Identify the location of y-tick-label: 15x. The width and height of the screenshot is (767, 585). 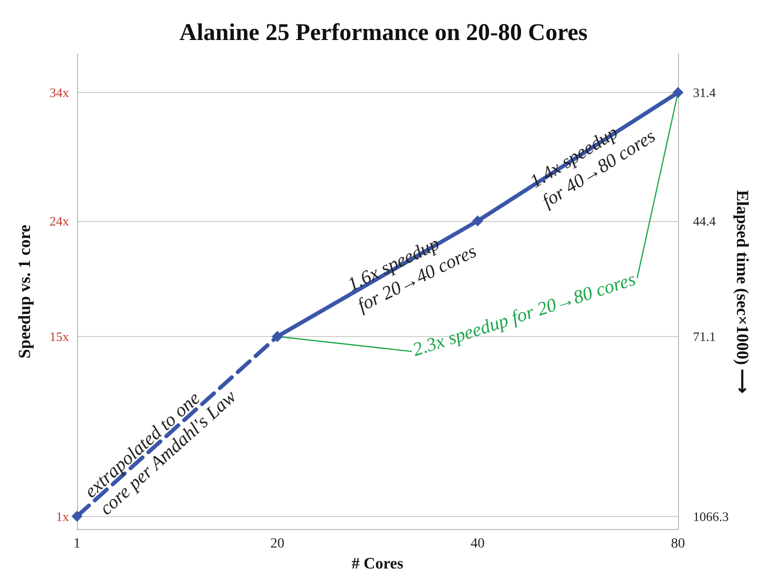
(60, 336).